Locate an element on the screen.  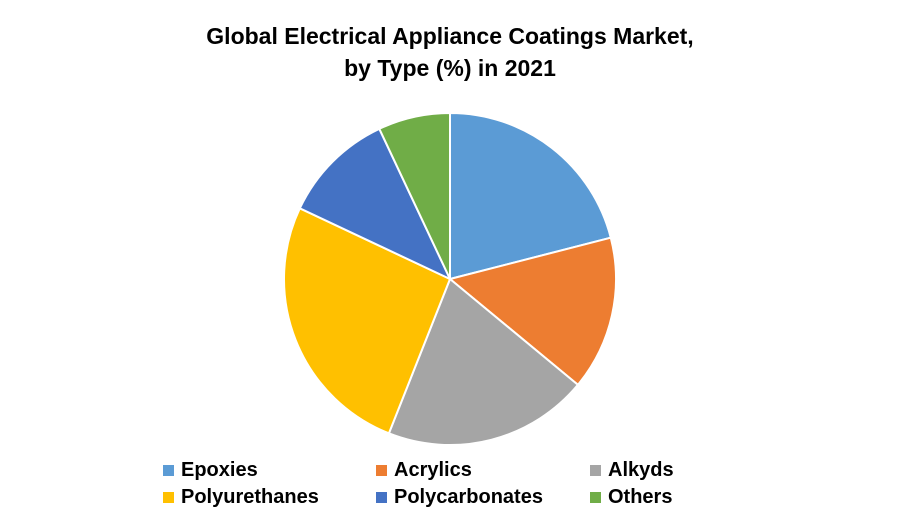
pie-slice-acrylics is located at coordinates (532, 311).